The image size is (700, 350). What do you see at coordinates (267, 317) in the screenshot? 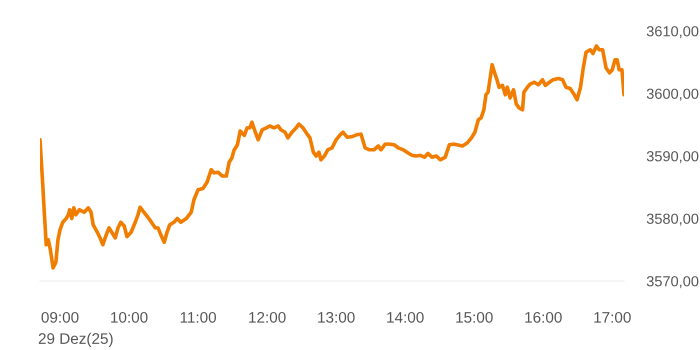
I see `x-tick-label: 12:00` at bounding box center [267, 317].